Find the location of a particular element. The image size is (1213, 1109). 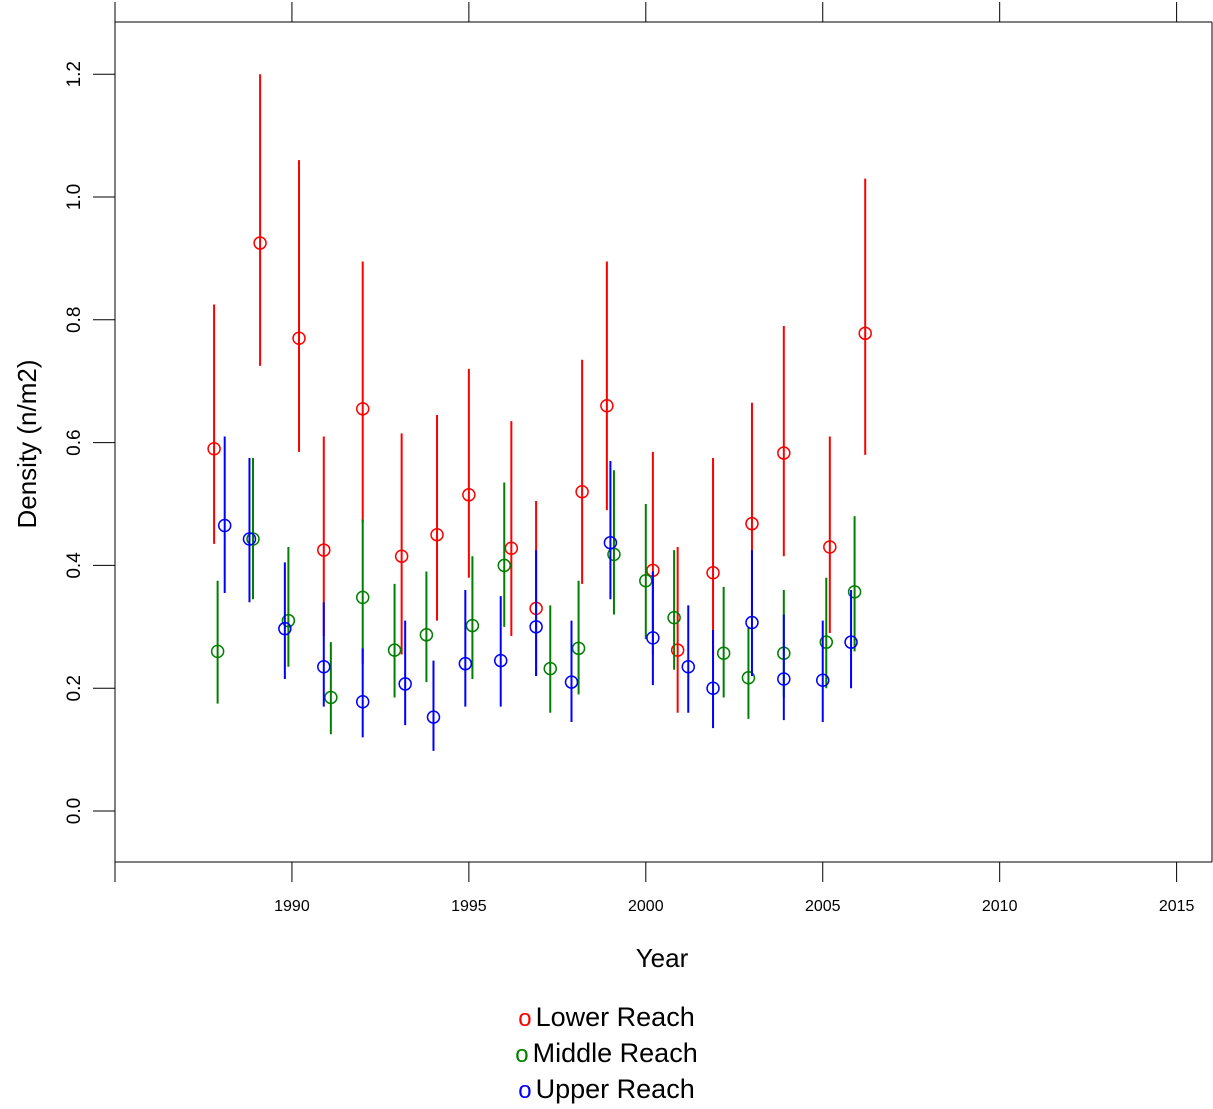

x-tick-label: 1995 is located at coordinates (469, 906).